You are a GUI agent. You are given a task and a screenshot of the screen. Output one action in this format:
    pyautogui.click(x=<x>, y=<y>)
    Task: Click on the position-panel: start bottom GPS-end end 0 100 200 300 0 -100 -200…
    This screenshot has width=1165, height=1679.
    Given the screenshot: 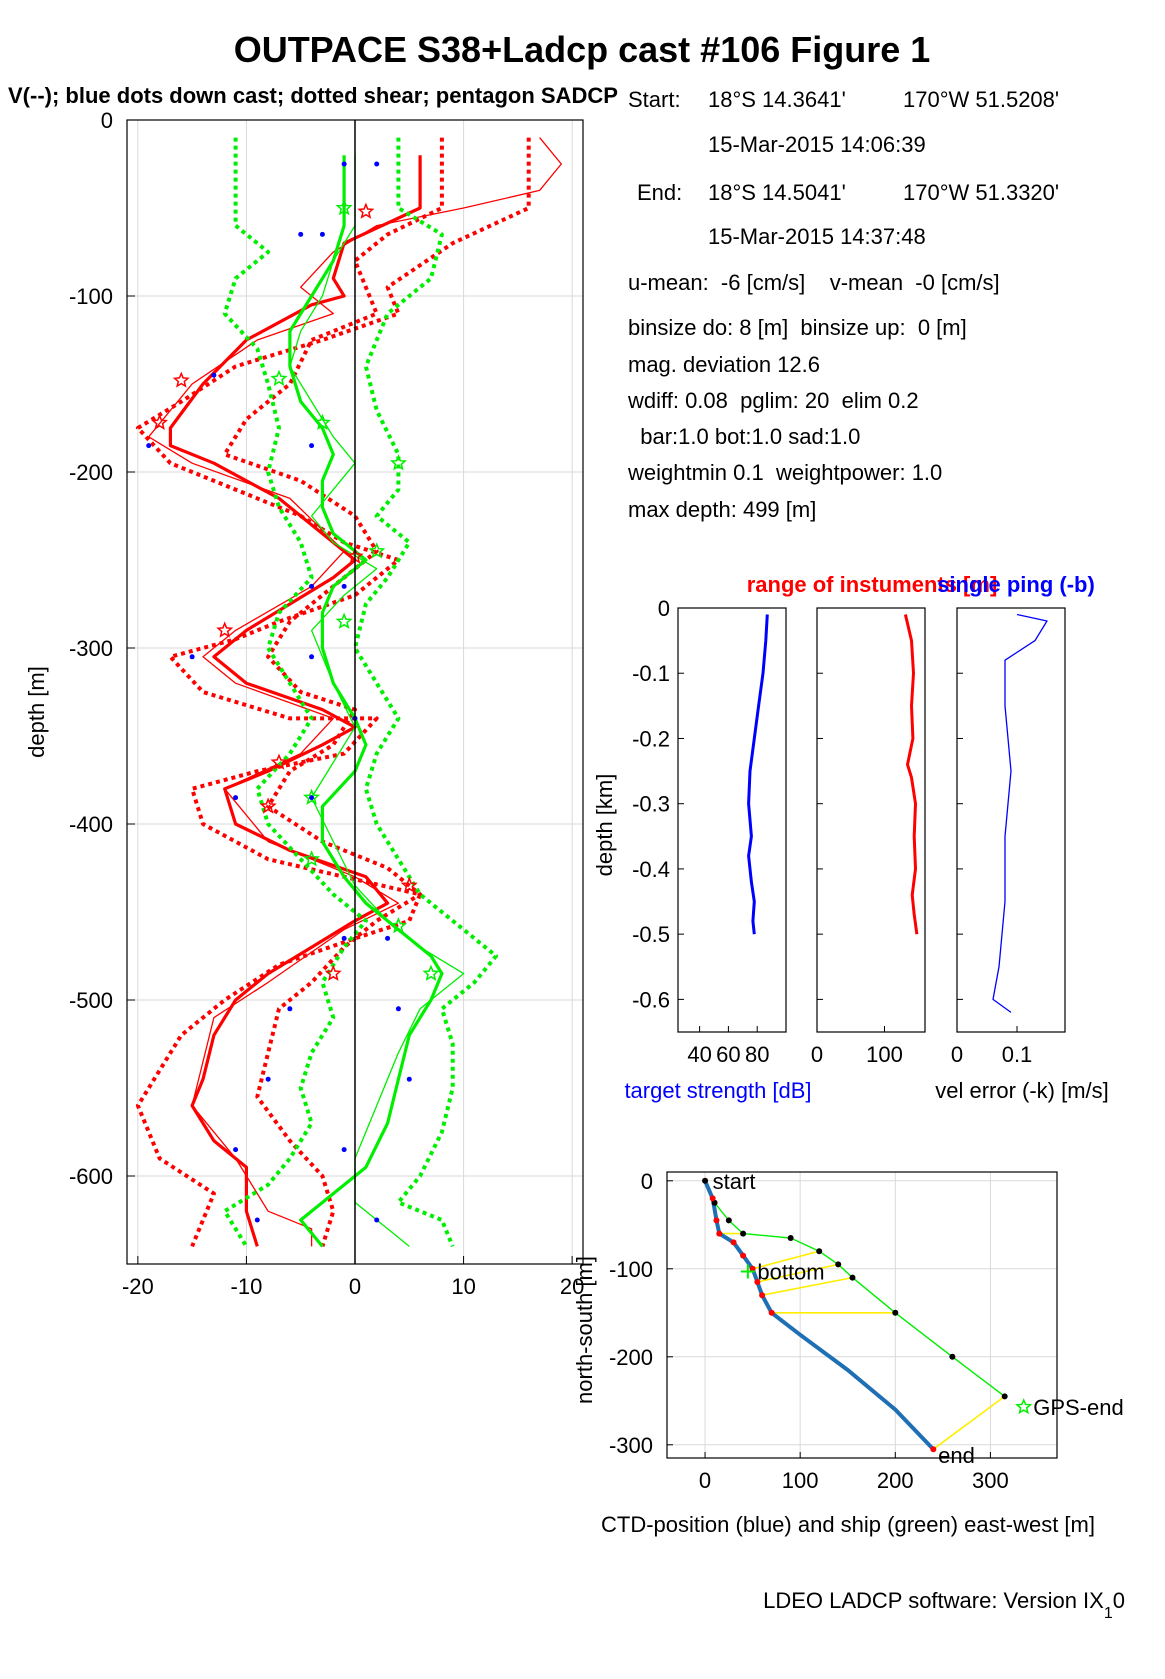 What is the action you would take?
    pyautogui.click(x=866, y=1331)
    